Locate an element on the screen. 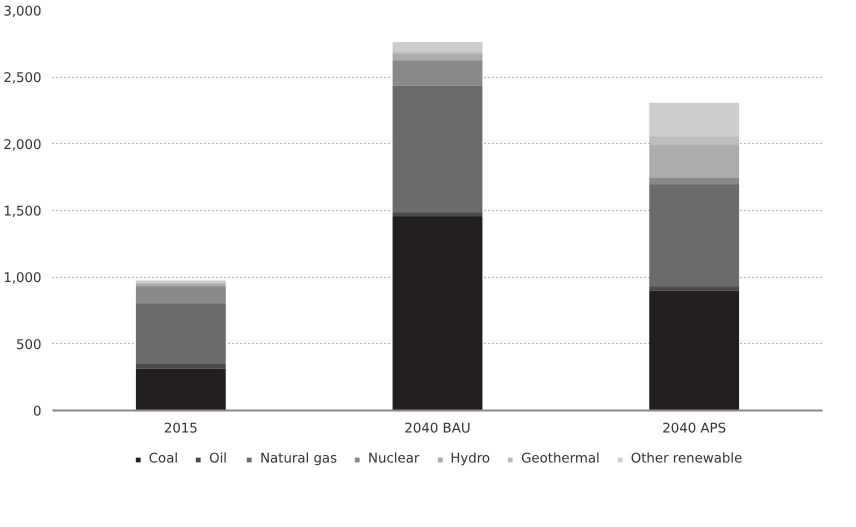 This screenshot has width=856, height=527. y-tick-label: 2,500 is located at coordinates (22, 78).